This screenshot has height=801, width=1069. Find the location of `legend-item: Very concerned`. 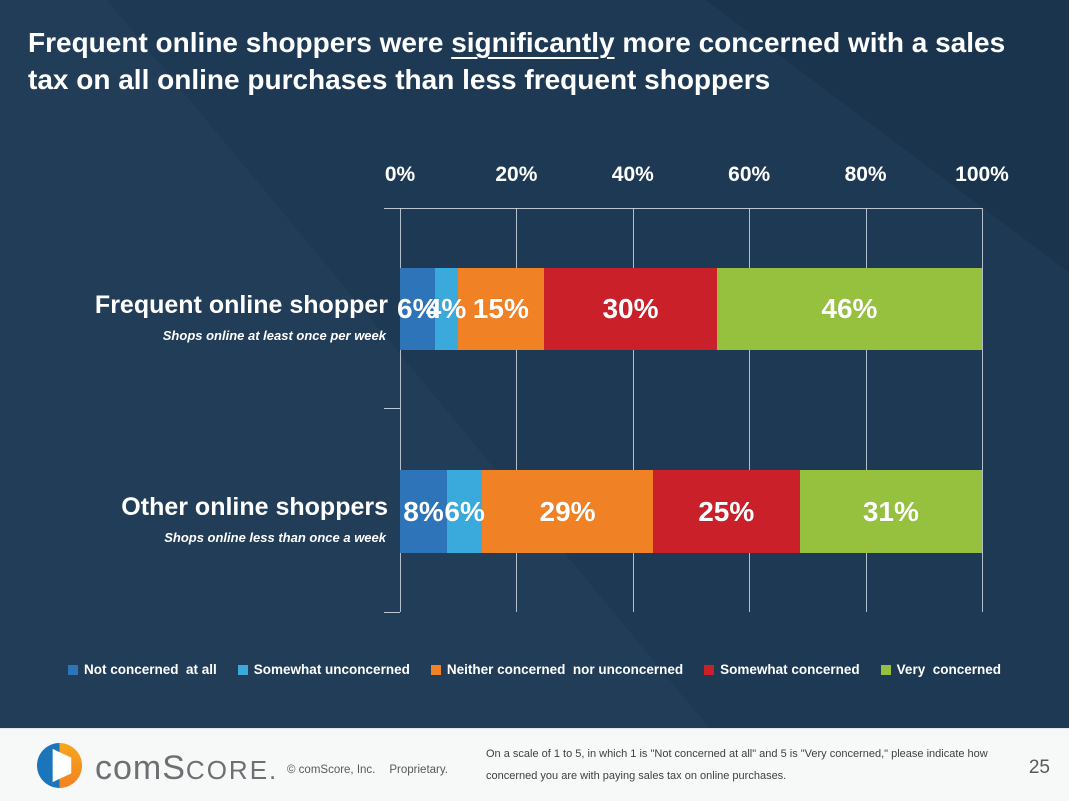

legend-item: Very concerned is located at coordinates (940, 669).